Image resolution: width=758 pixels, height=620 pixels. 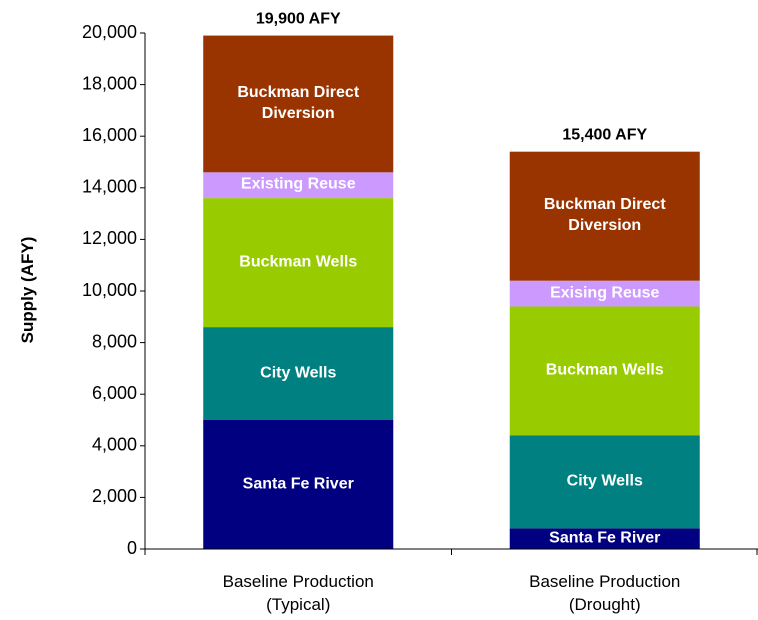 I want to click on y-tick-label: 10,000, so click(x=109, y=290).